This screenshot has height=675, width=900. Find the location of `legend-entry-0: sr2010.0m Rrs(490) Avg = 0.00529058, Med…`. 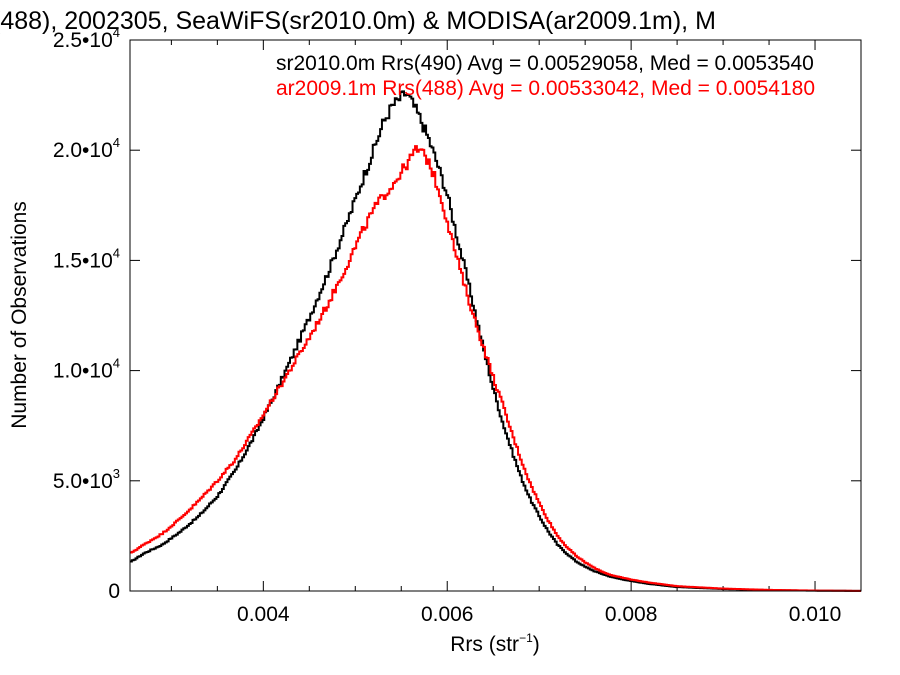

legend-entry-0: sr2010.0m Rrs(490) Avg = 0.00529058, Med… is located at coordinates (545, 63).